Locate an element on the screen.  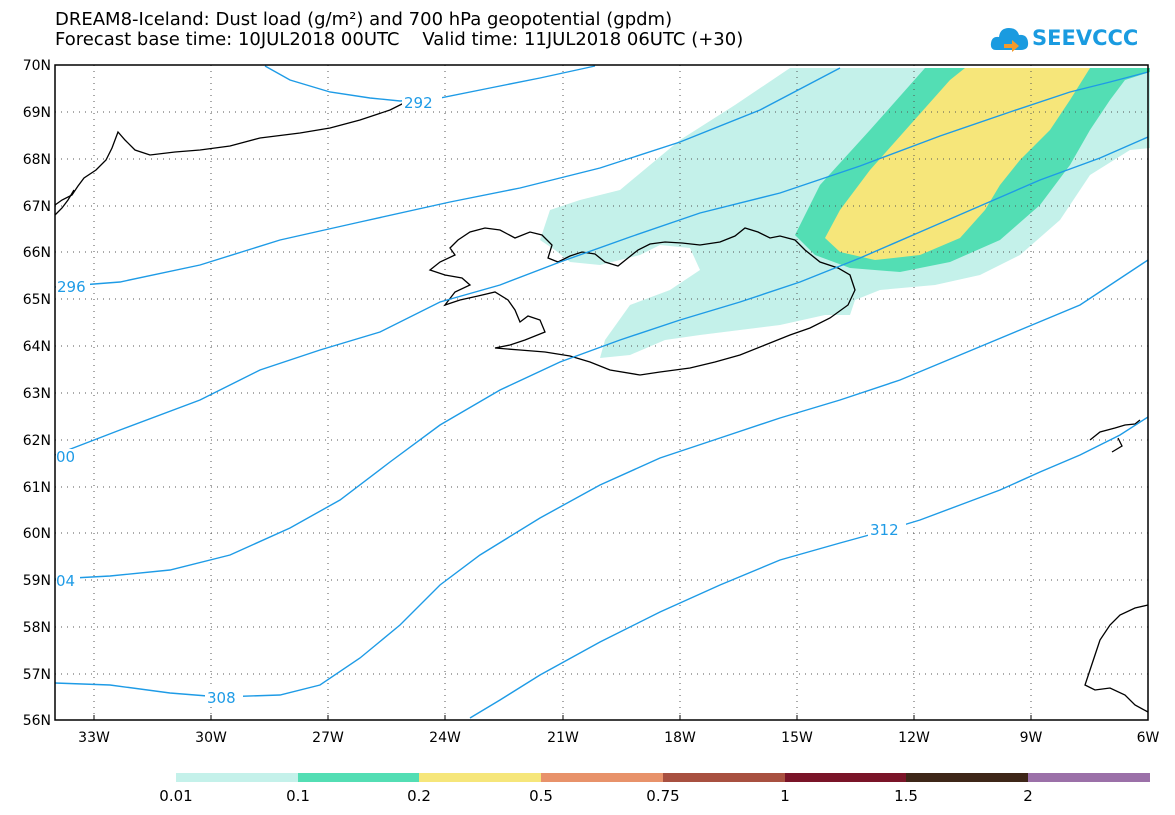
contour-label-312: 312 is located at coordinates (884, 530).